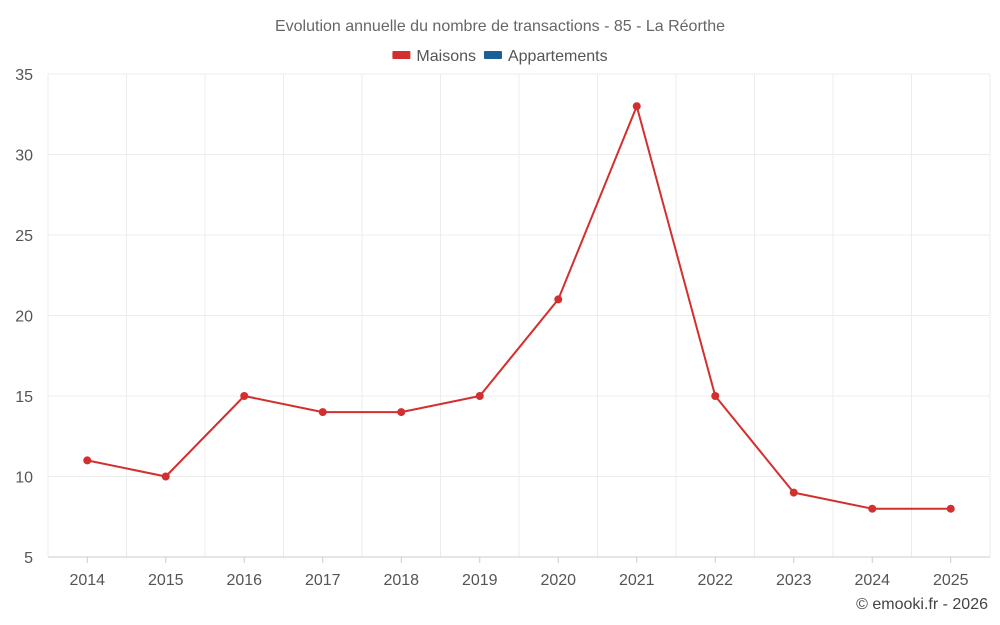 The height and width of the screenshot is (625, 1000). What do you see at coordinates (24, 75) in the screenshot?
I see `y-tick-label: 35` at bounding box center [24, 75].